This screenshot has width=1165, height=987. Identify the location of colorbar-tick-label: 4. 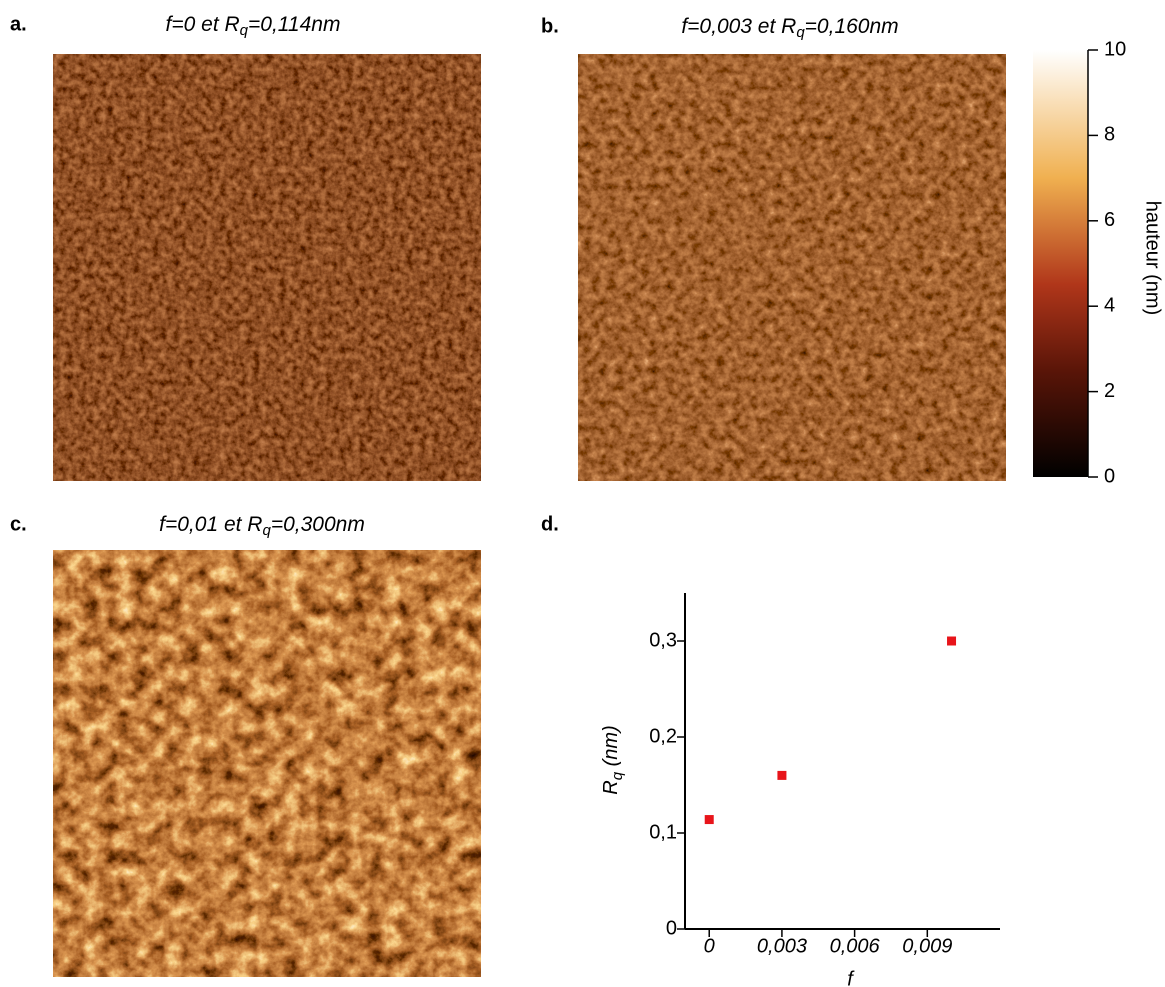
(1109, 305).